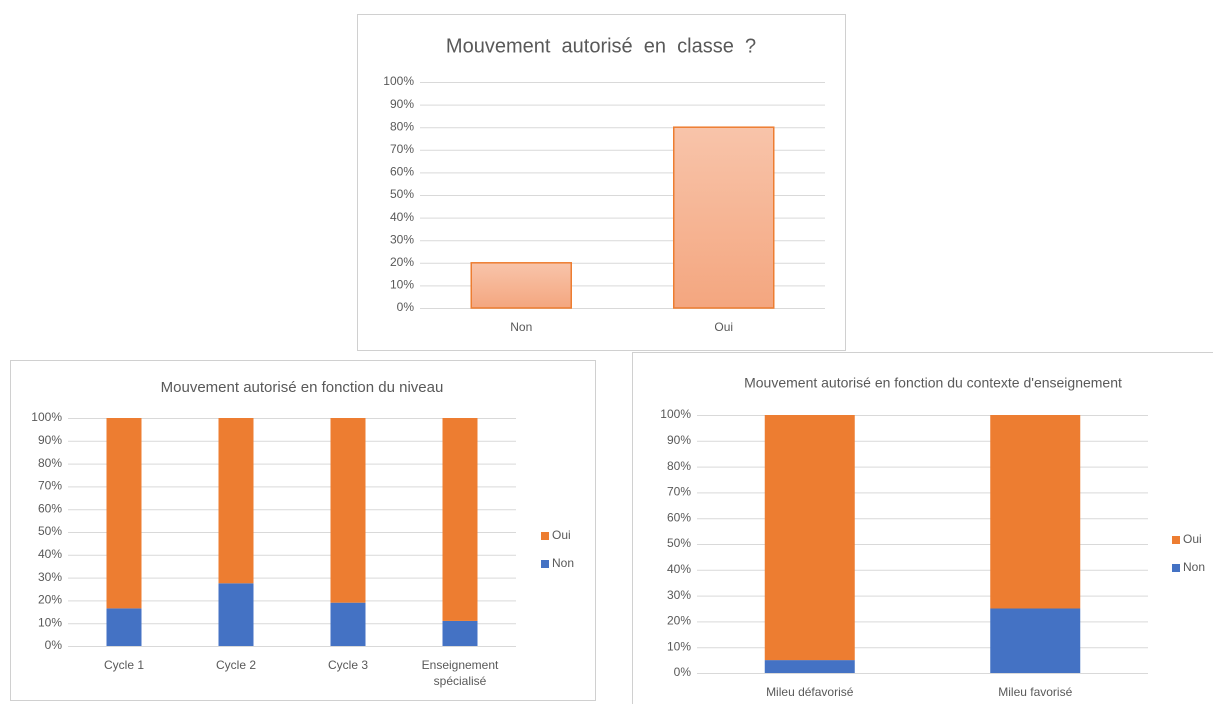 The image size is (1213, 704). Describe the element at coordinates (1035, 692) in the screenshot. I see `x-tick-label: Mileu favorisé` at that location.